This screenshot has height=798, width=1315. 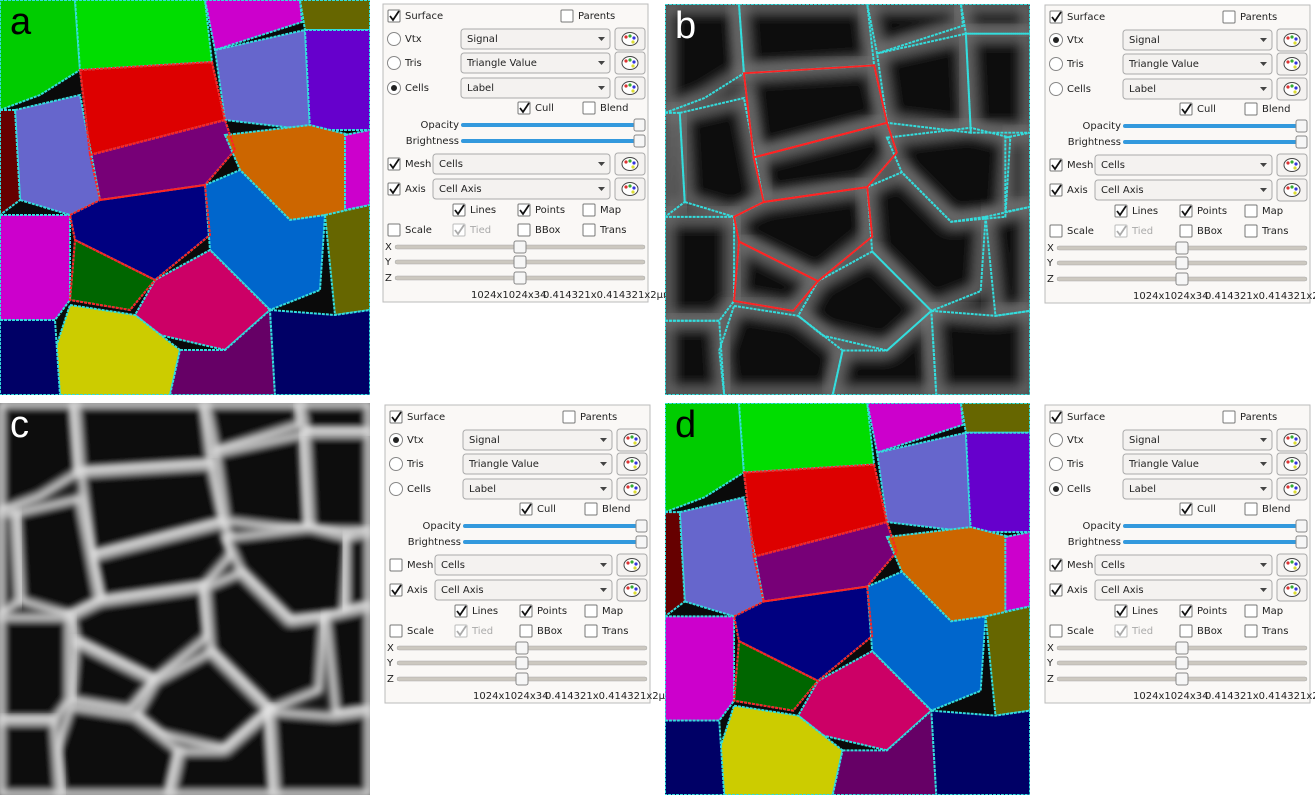 I want to click on axis-slider-label: X, so click(x=388, y=247).